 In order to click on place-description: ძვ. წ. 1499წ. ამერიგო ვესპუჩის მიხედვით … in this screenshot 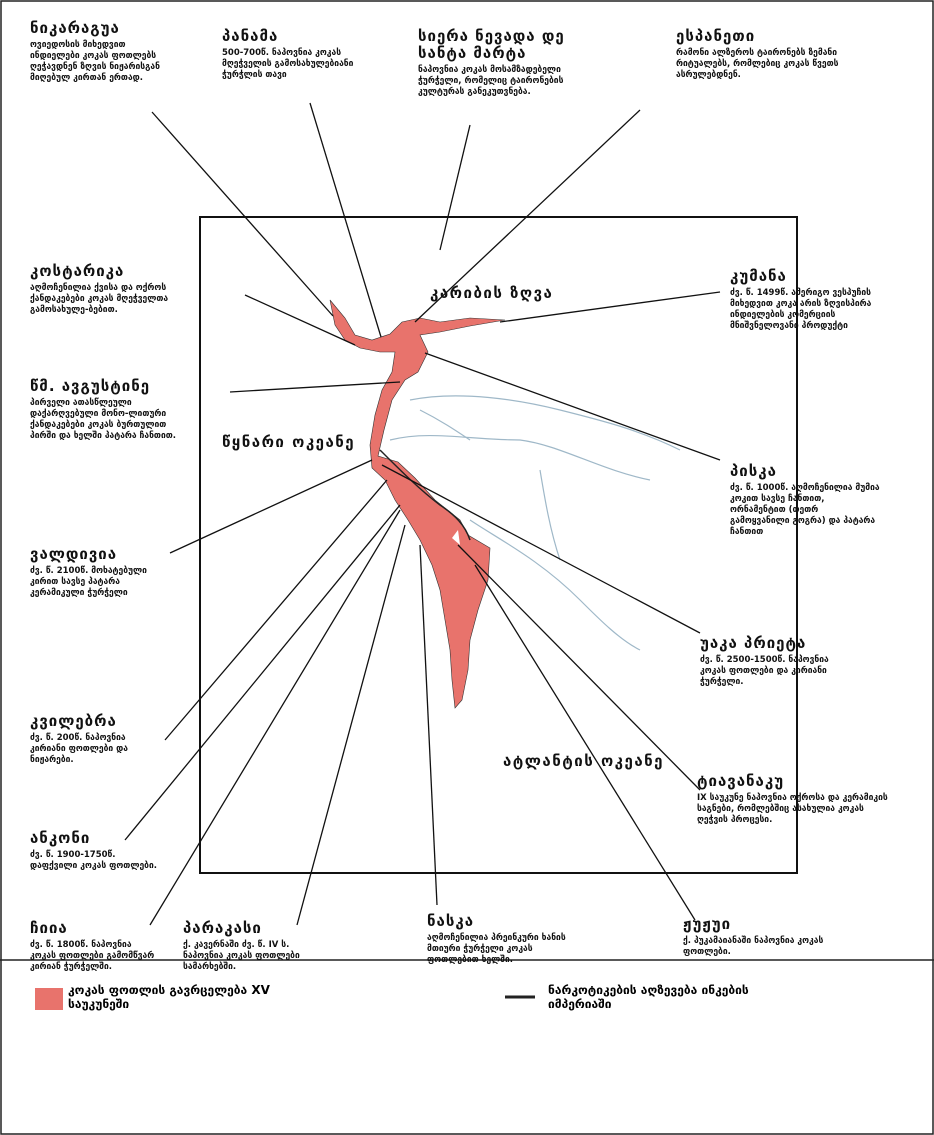, I will do `click(801, 309)`.